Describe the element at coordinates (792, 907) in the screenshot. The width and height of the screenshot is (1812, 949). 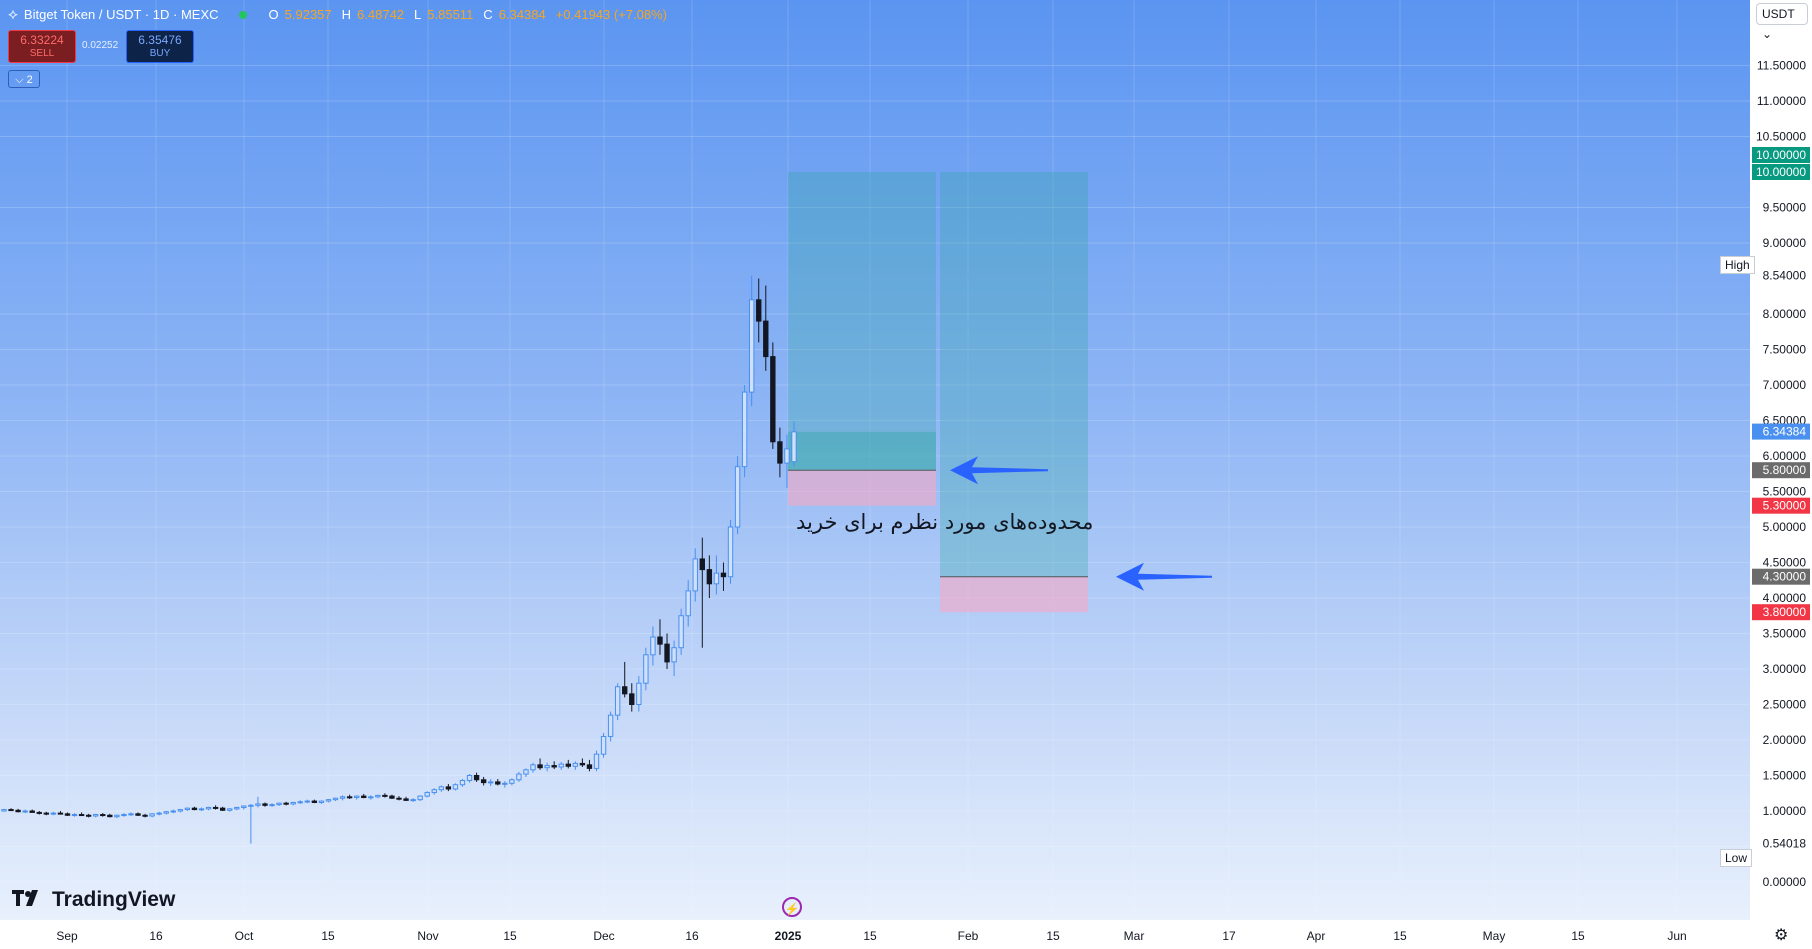
I see `lightning-icon: ⚡` at that location.